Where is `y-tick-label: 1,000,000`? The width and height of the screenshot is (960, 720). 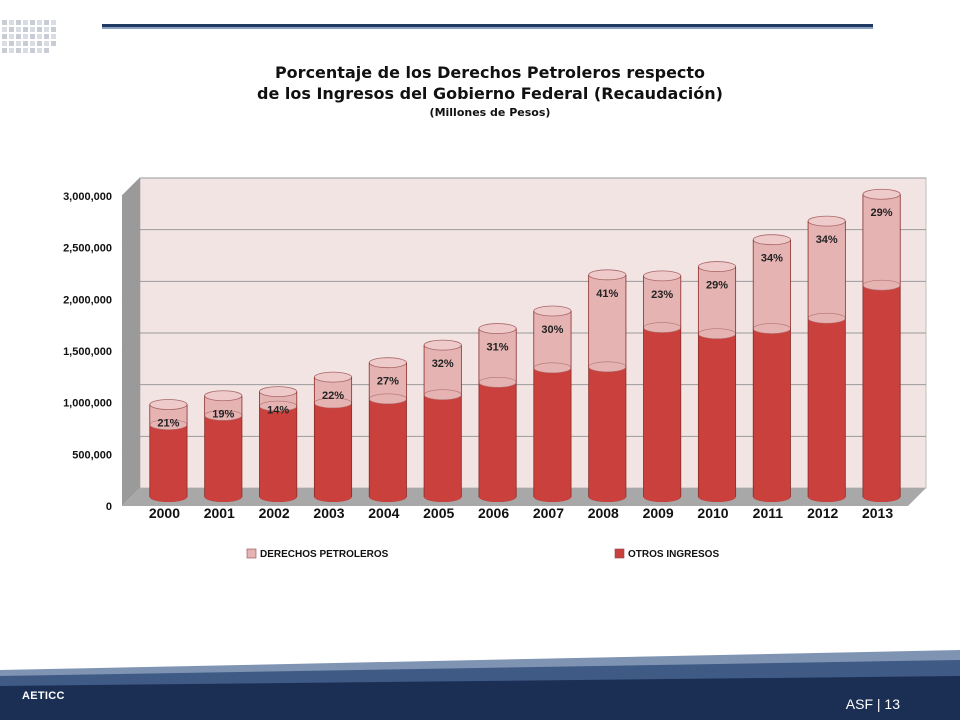 y-tick-label: 1,000,000 is located at coordinates (87, 404).